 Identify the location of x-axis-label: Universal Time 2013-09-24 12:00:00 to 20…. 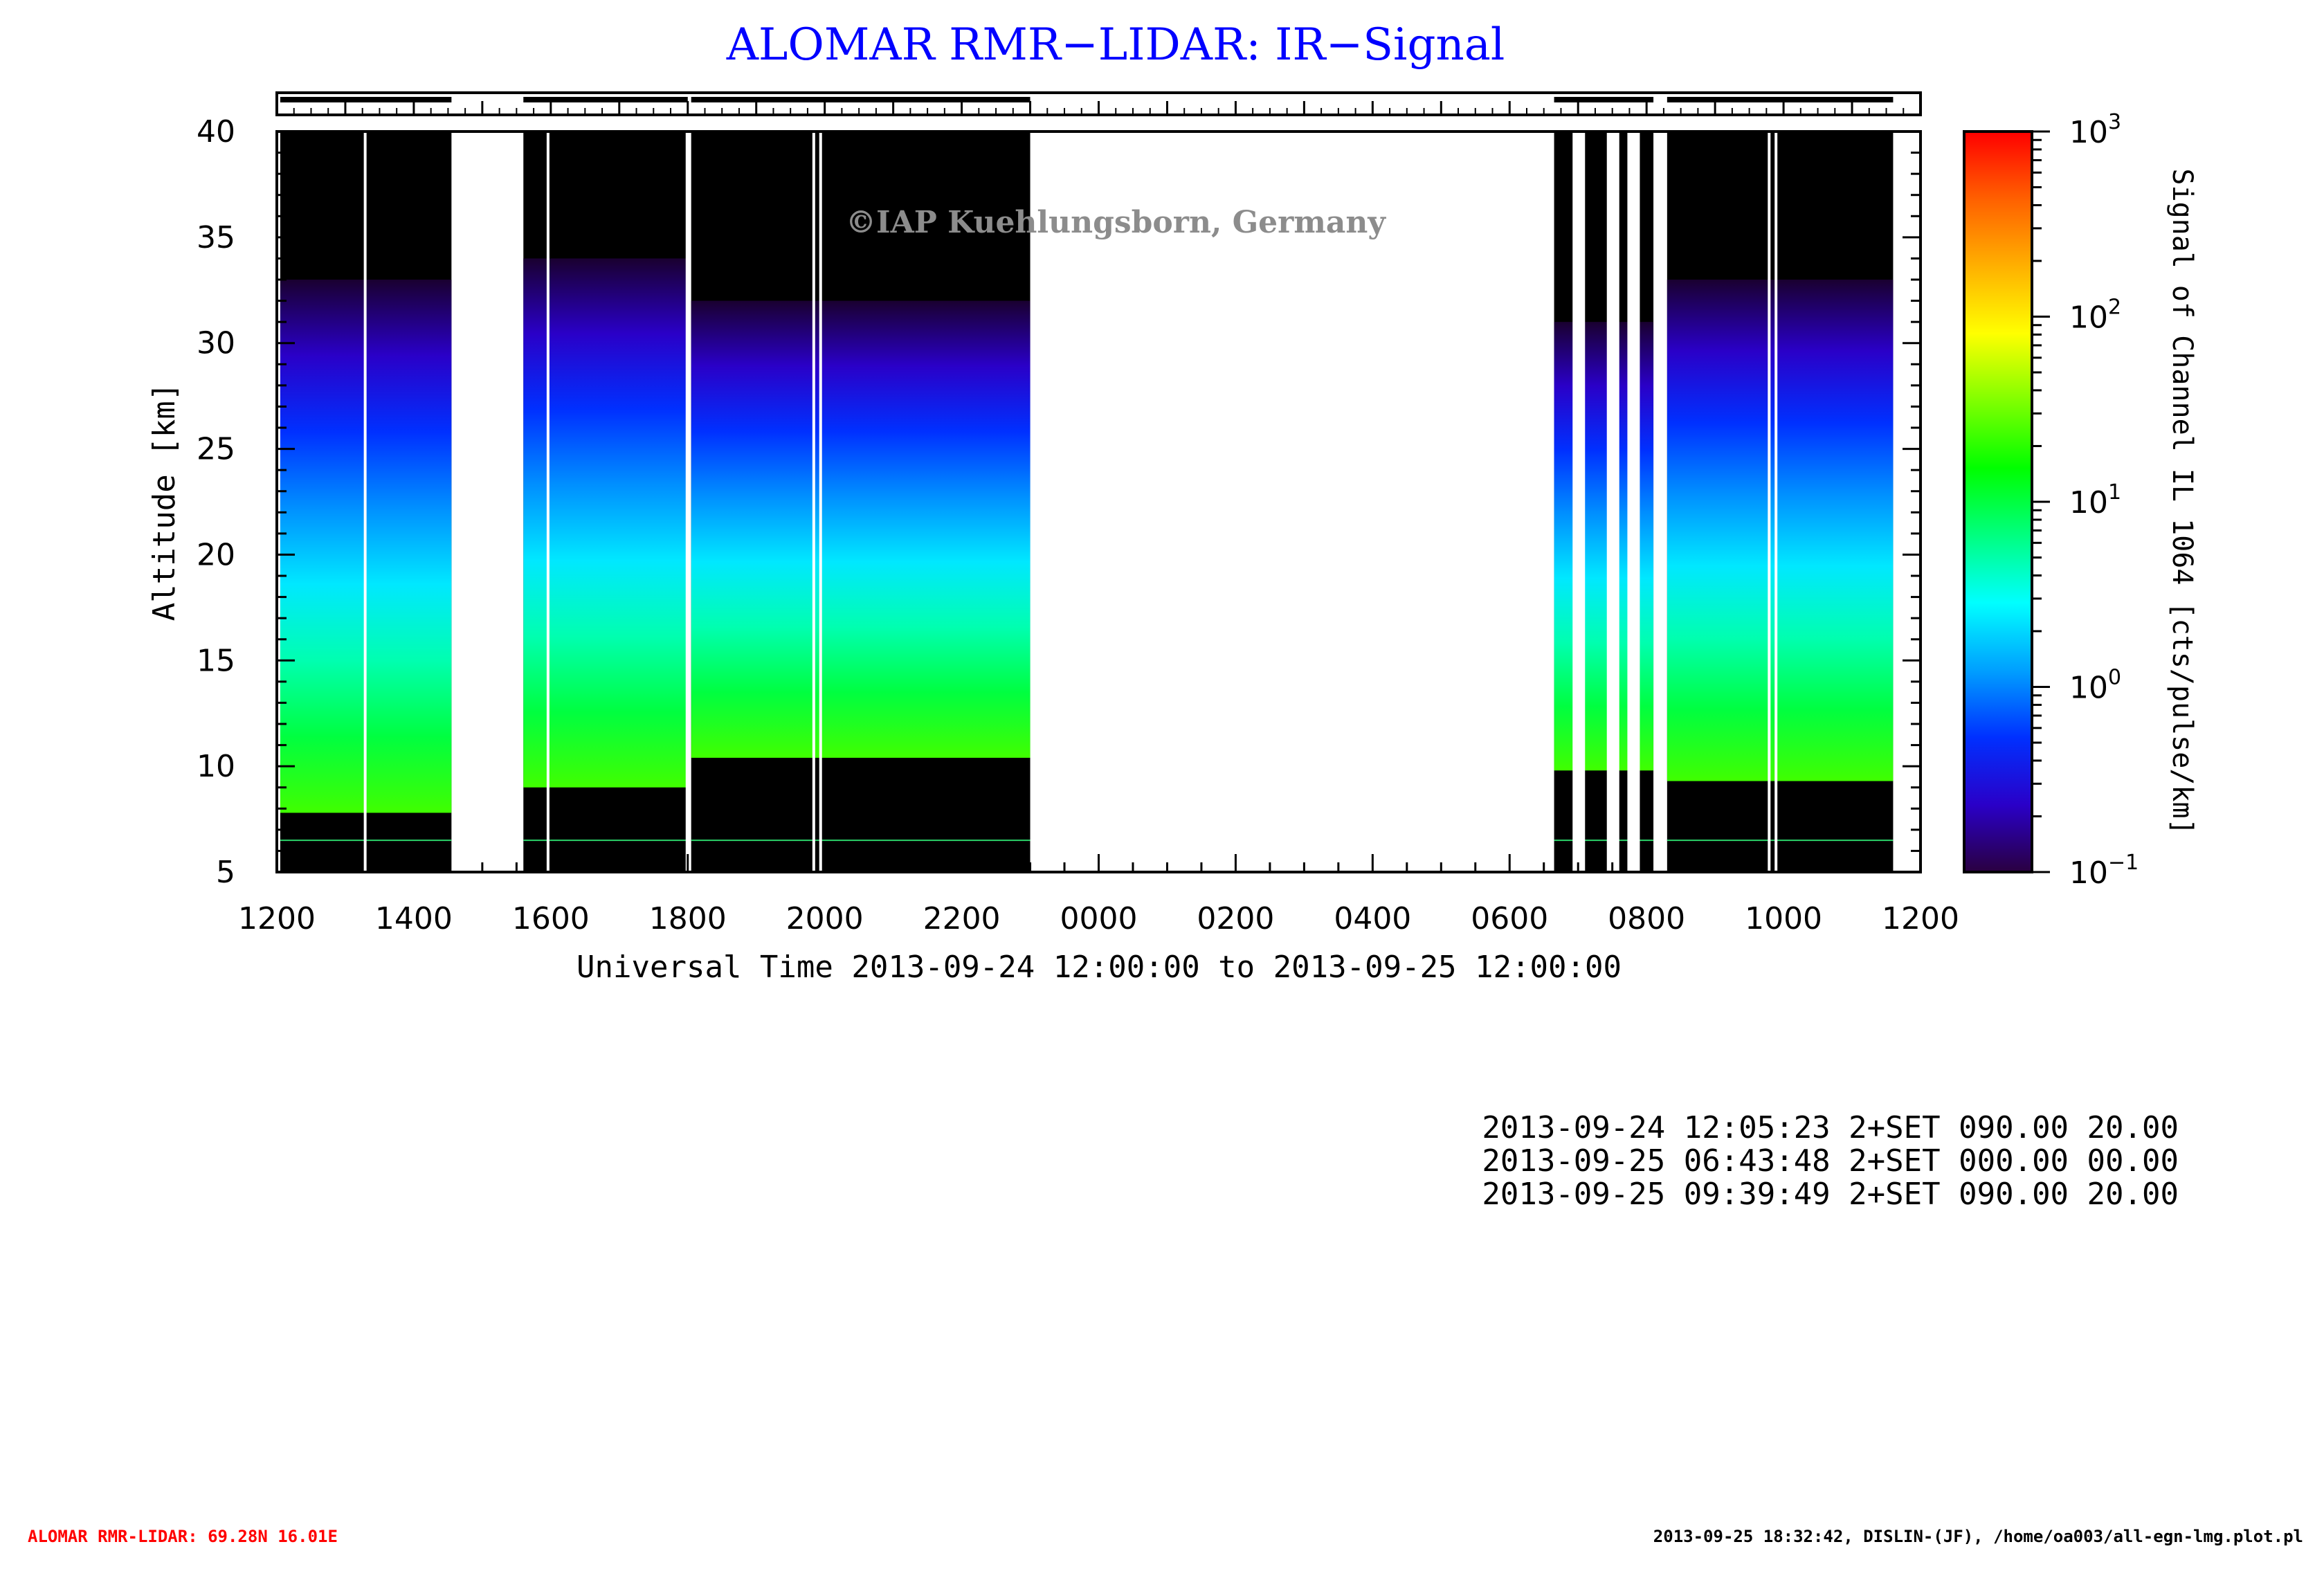
(1099, 967).